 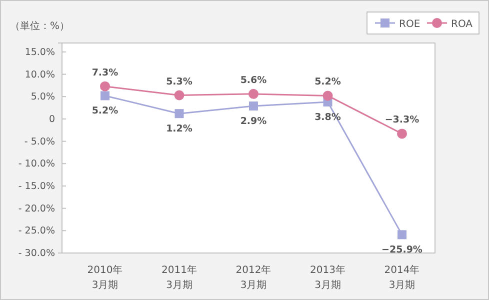 I want to click on x-tick-label: 2011年 3月期, so click(x=179, y=277).